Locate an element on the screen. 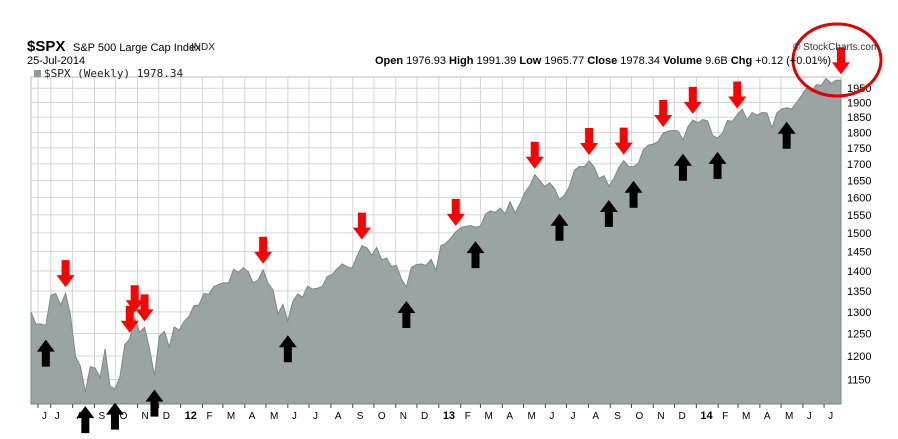  legend-swatch is located at coordinates (37, 73).